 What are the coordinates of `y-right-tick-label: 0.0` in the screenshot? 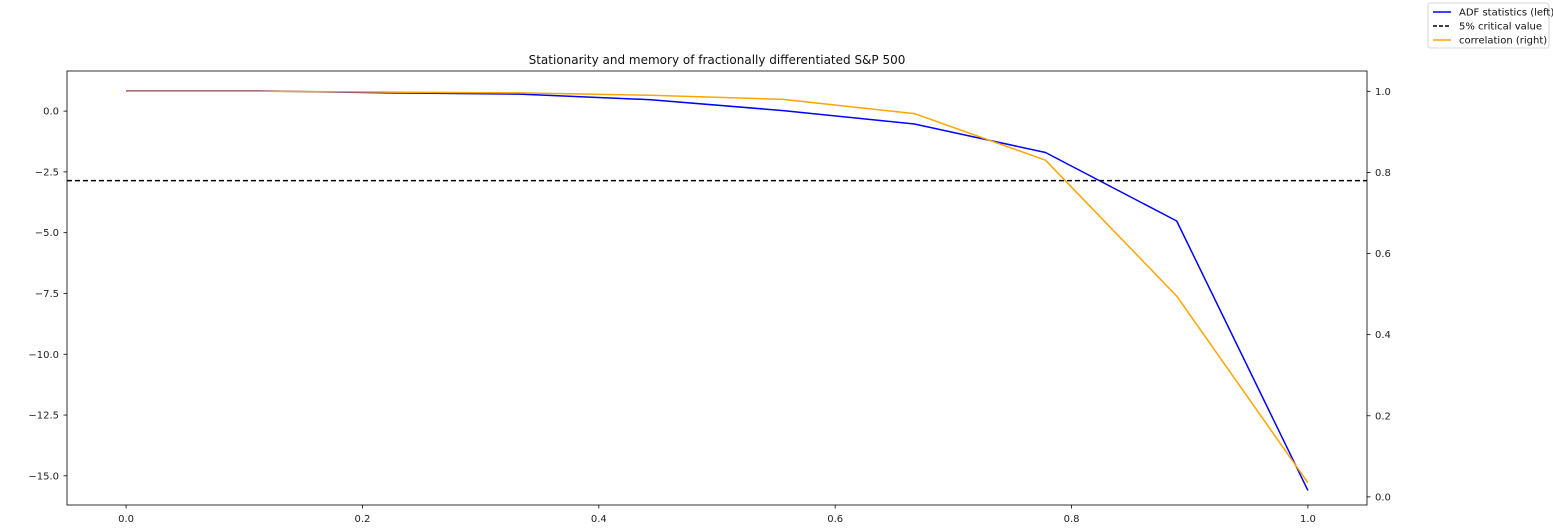 It's located at (1383, 497).